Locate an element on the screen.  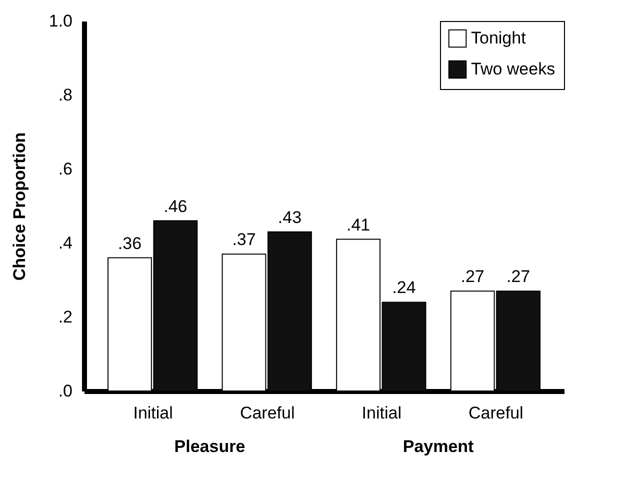
legend-label: Two weeks is located at coordinates (513, 69).